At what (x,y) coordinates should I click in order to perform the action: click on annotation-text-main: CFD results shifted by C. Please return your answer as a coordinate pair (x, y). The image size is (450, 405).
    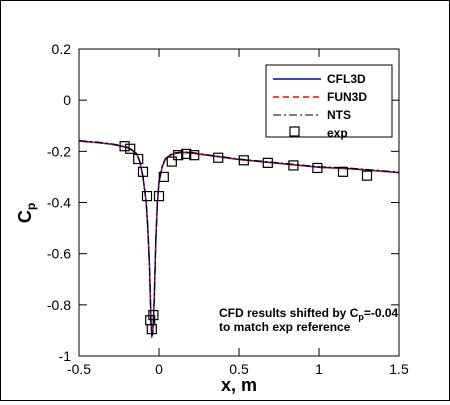
    Looking at the image, I should click on (289, 313).